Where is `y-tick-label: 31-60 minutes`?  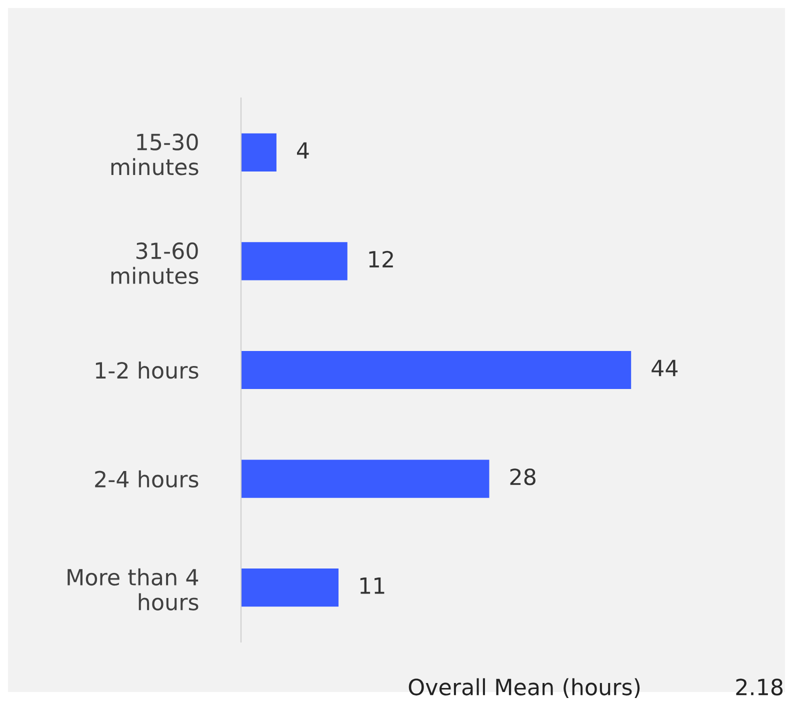 y-tick-label: 31-60 minutes is located at coordinates (154, 263).